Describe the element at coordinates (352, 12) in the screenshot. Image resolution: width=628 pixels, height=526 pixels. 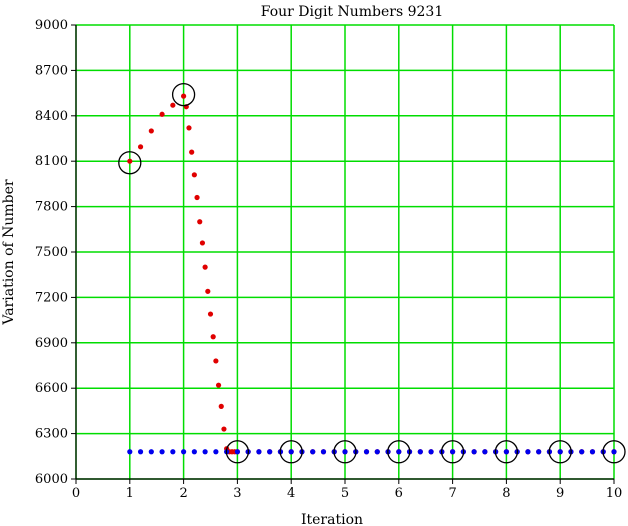
I see `chart-title: Four Digit Numbers 9231` at that location.